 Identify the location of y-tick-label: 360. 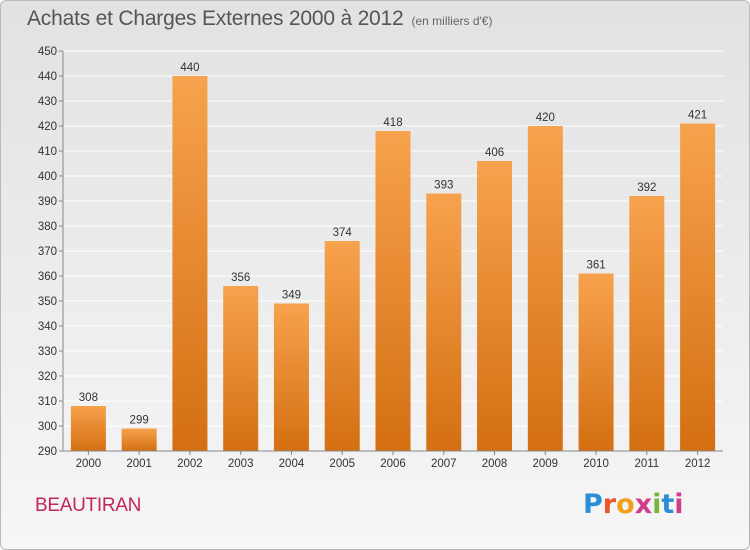
(47, 277).